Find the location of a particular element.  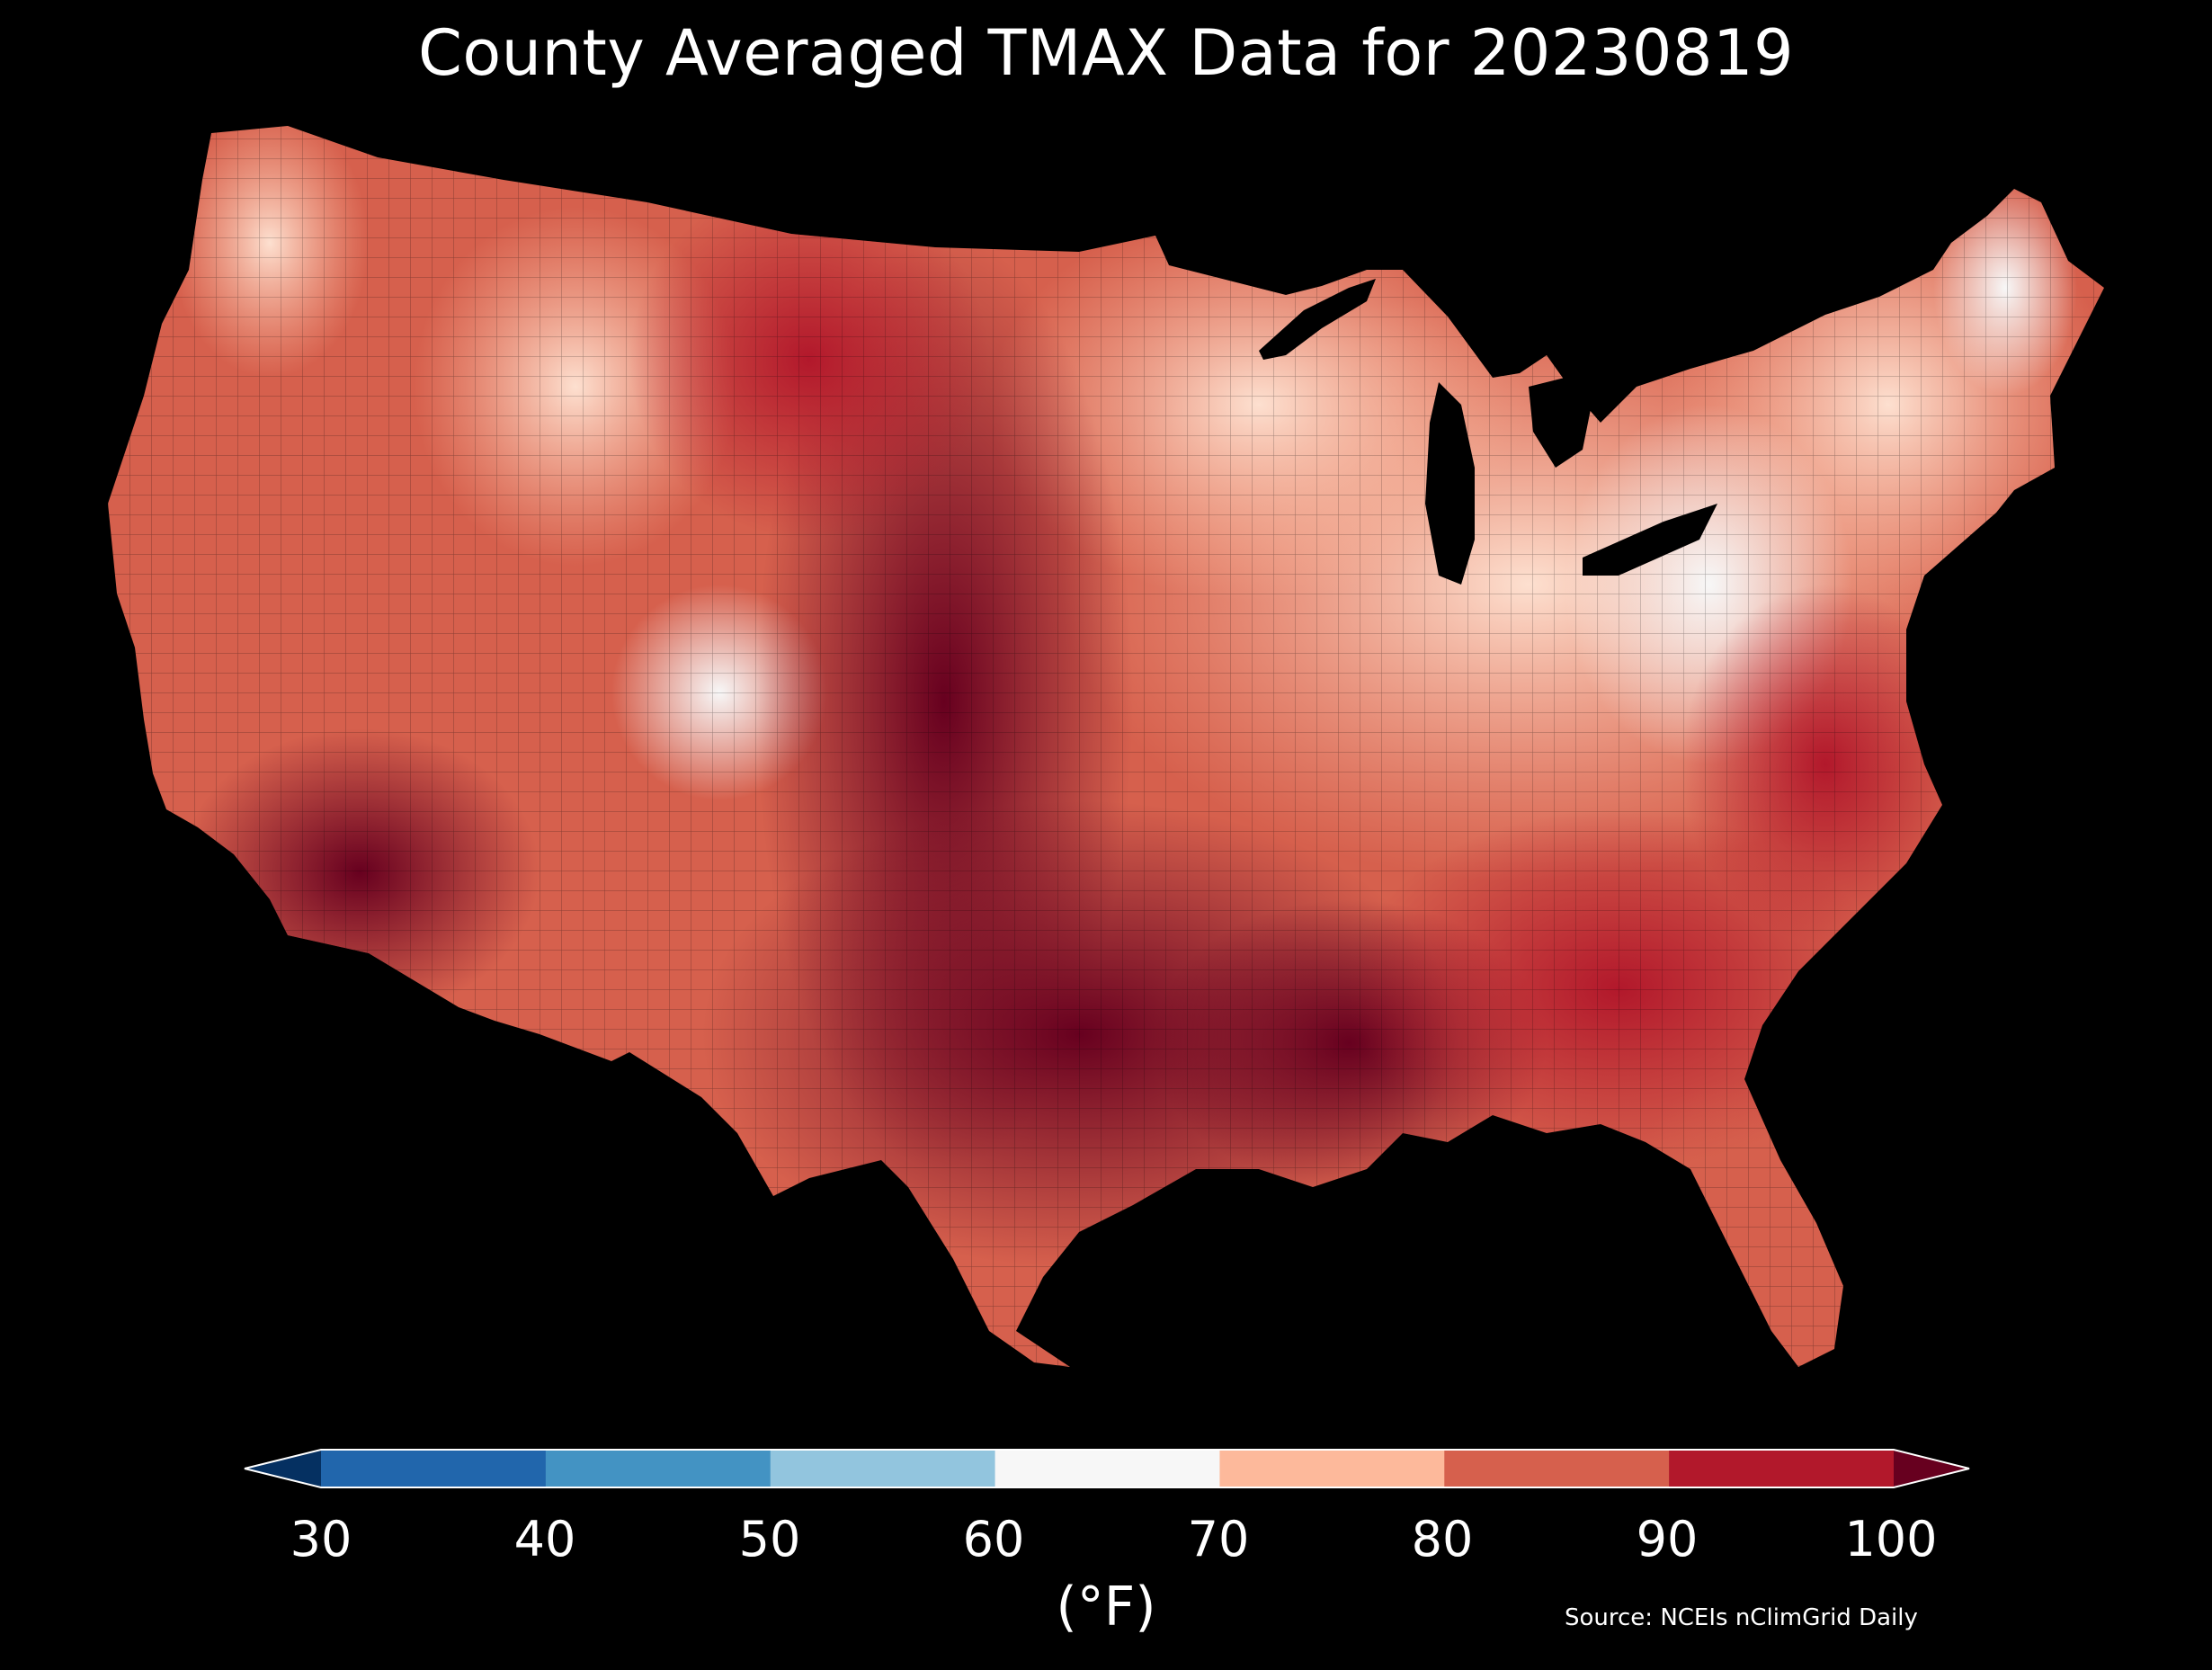

colorbar-tick: 40 is located at coordinates (544, 1539).